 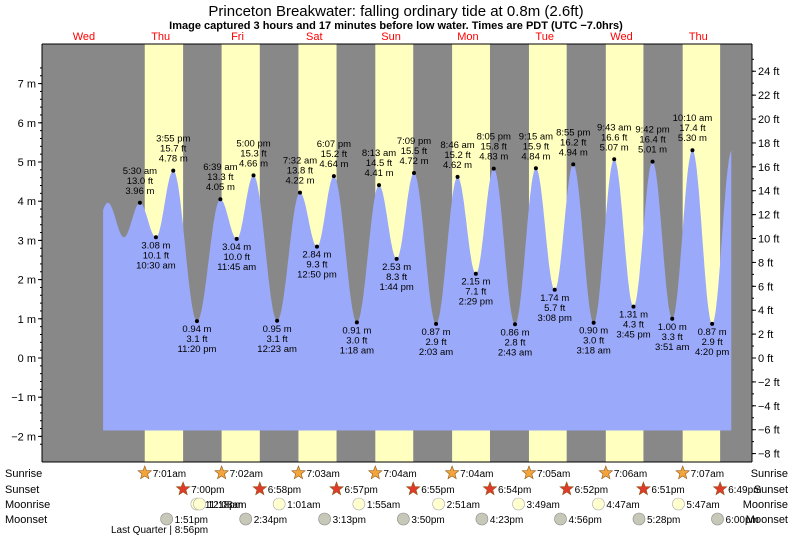 I want to click on tide-feet-label: 15.3 ft, so click(x=253, y=153).